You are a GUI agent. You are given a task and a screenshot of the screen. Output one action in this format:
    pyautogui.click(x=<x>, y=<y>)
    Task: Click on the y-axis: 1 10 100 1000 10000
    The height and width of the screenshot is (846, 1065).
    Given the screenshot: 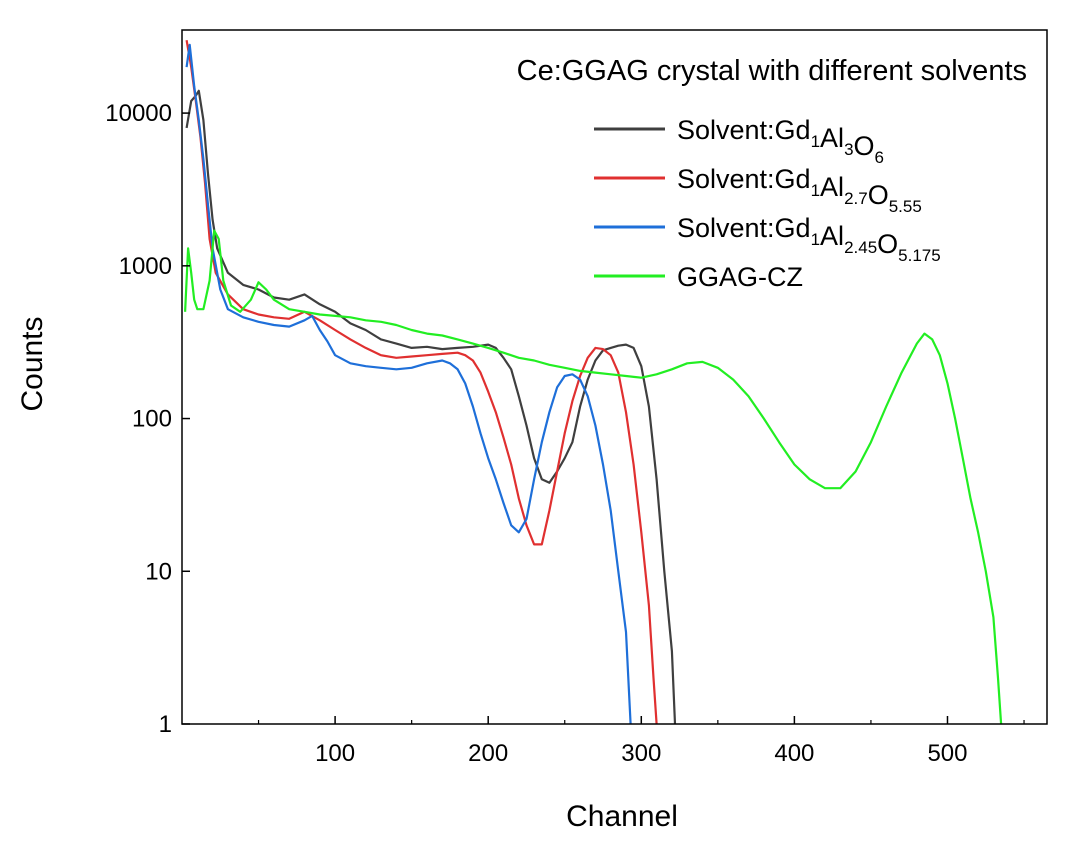 What is the action you would take?
    pyautogui.click(x=147, y=419)
    